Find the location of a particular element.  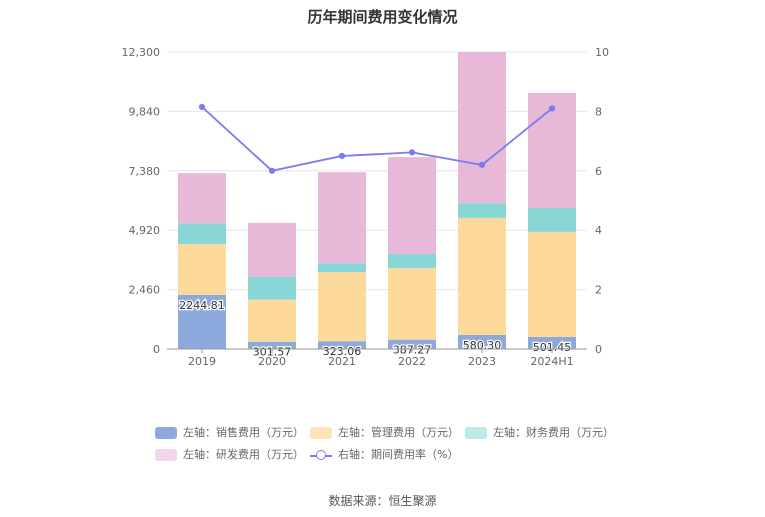

bar-data-label: 501.45 is located at coordinates (552, 347).